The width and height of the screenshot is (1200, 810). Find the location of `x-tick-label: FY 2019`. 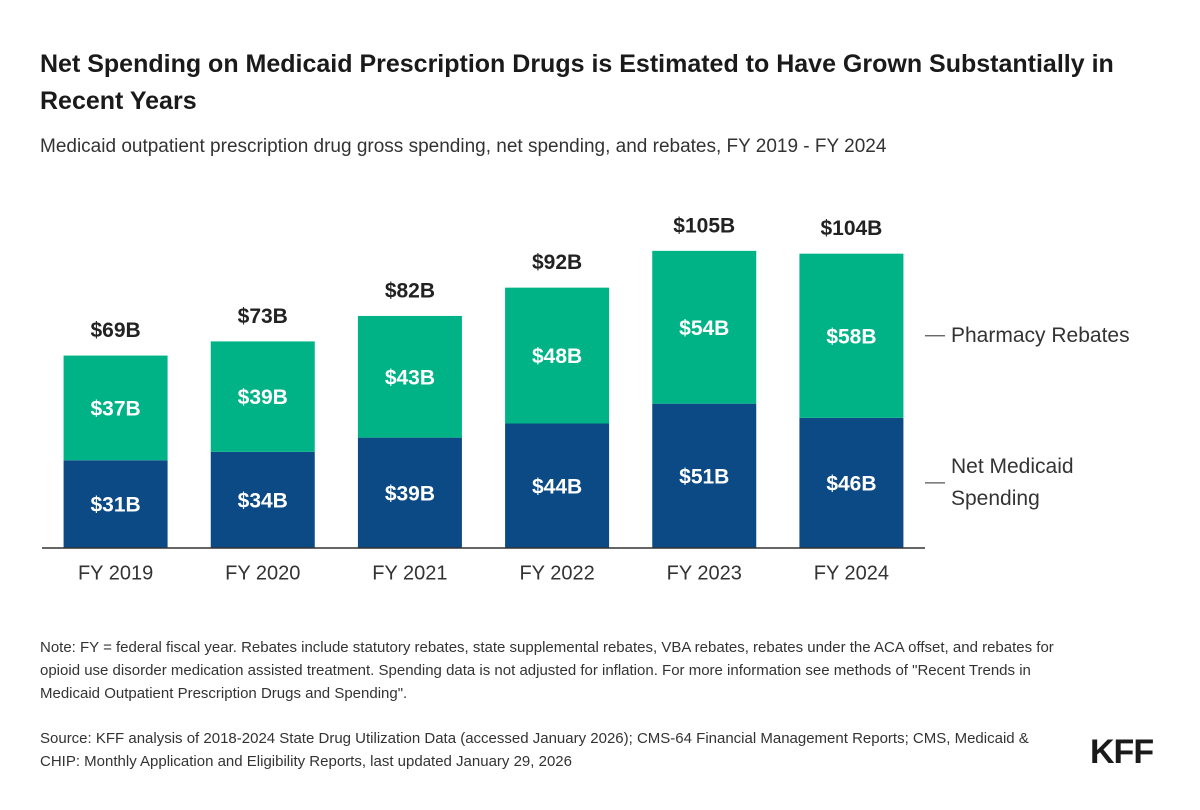

x-tick-label: FY 2019 is located at coordinates (115, 573).